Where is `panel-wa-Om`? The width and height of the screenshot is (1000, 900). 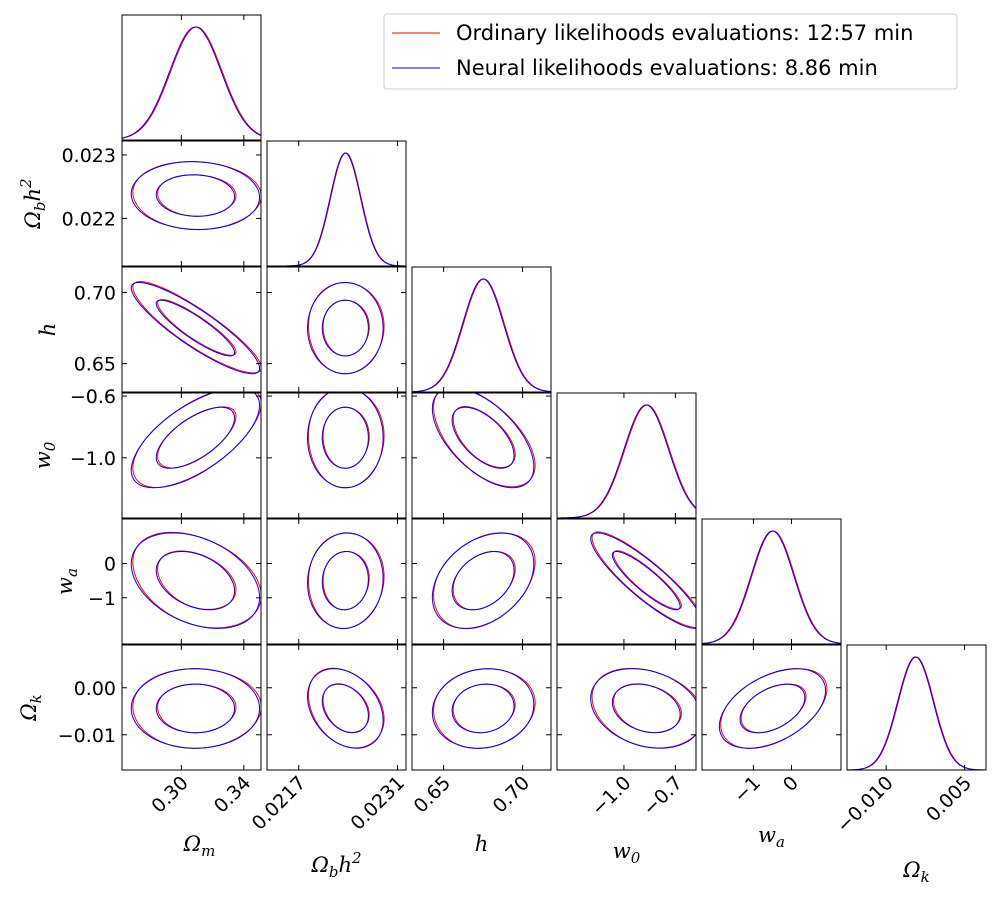 panel-wa-Om is located at coordinates (191, 581).